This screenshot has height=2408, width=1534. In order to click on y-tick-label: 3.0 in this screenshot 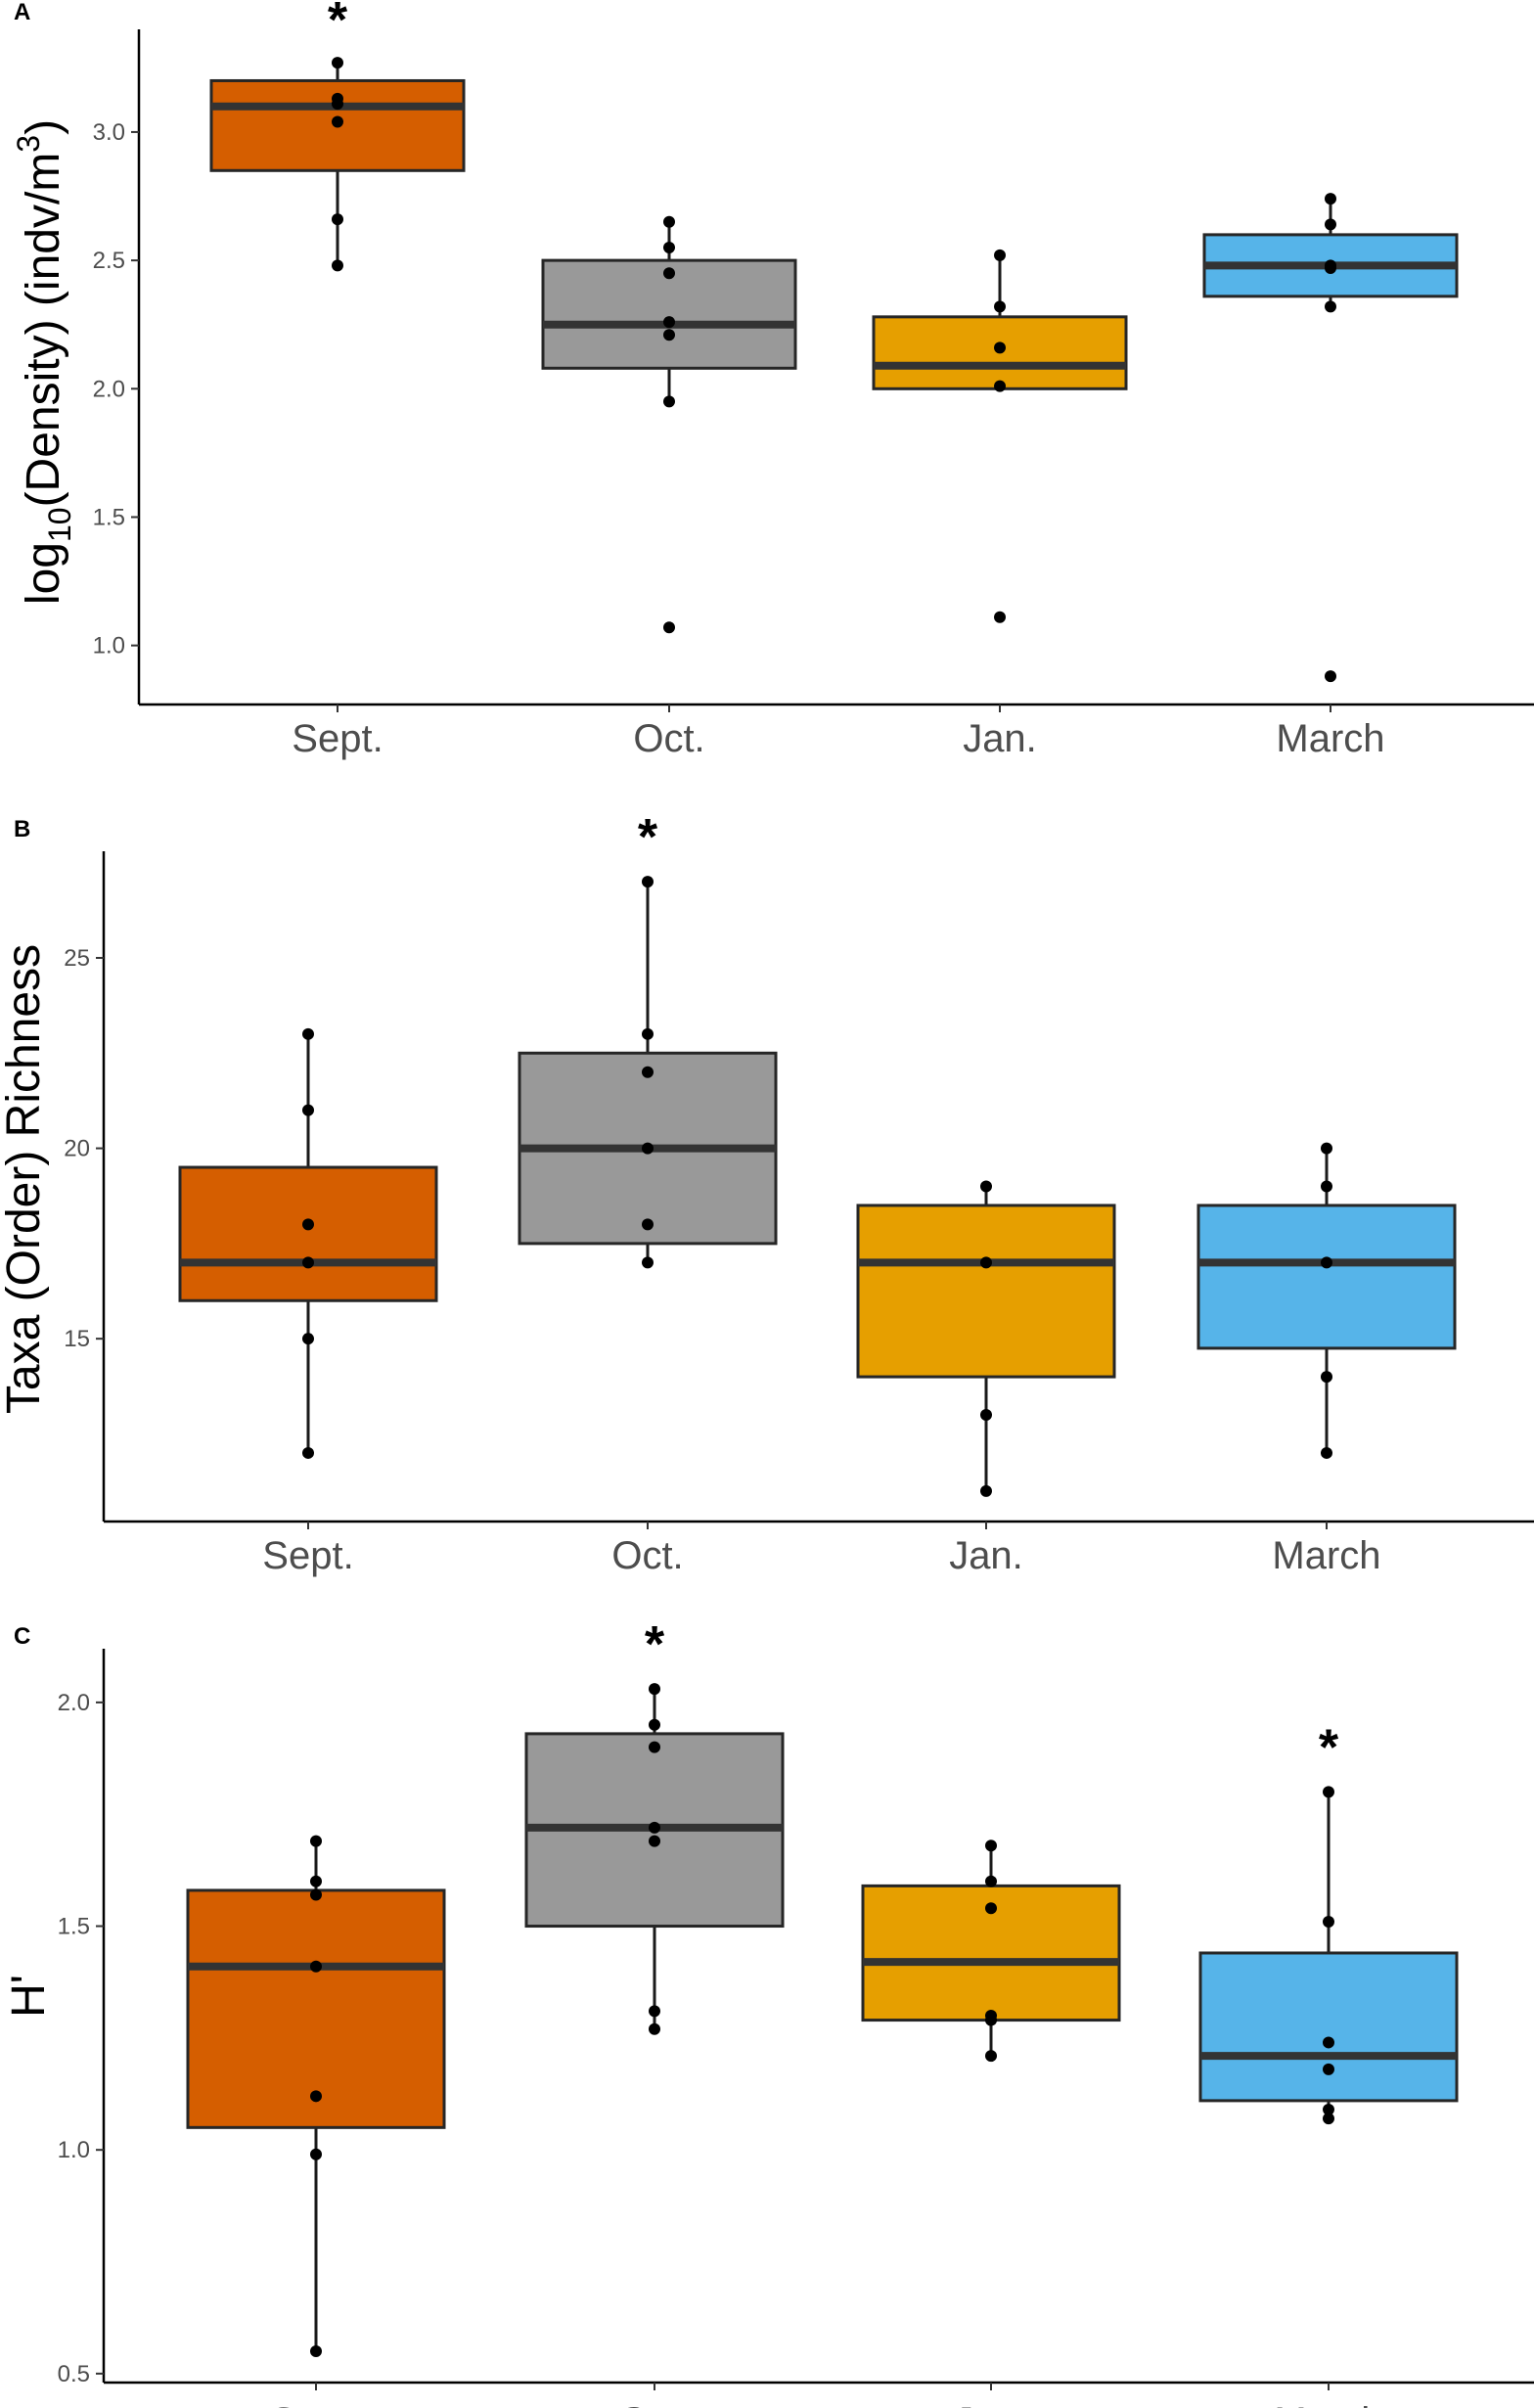, I will do `click(109, 132)`.